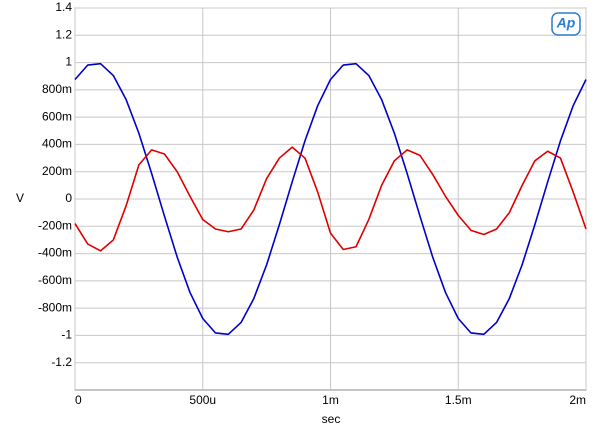 The image size is (600, 439). Describe the element at coordinates (66, 335) in the screenshot. I see `y-tick-label: -1` at that location.